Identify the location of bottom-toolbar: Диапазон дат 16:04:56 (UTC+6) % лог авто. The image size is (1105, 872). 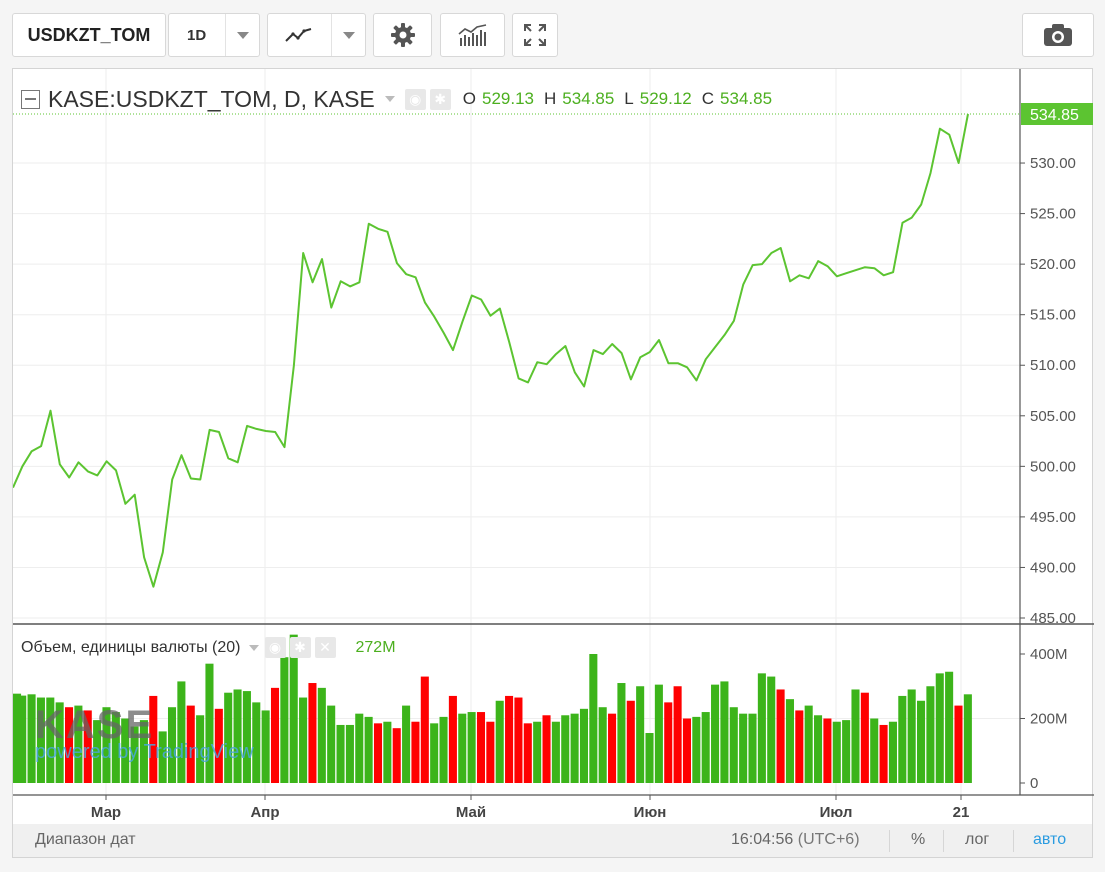
(552, 841).